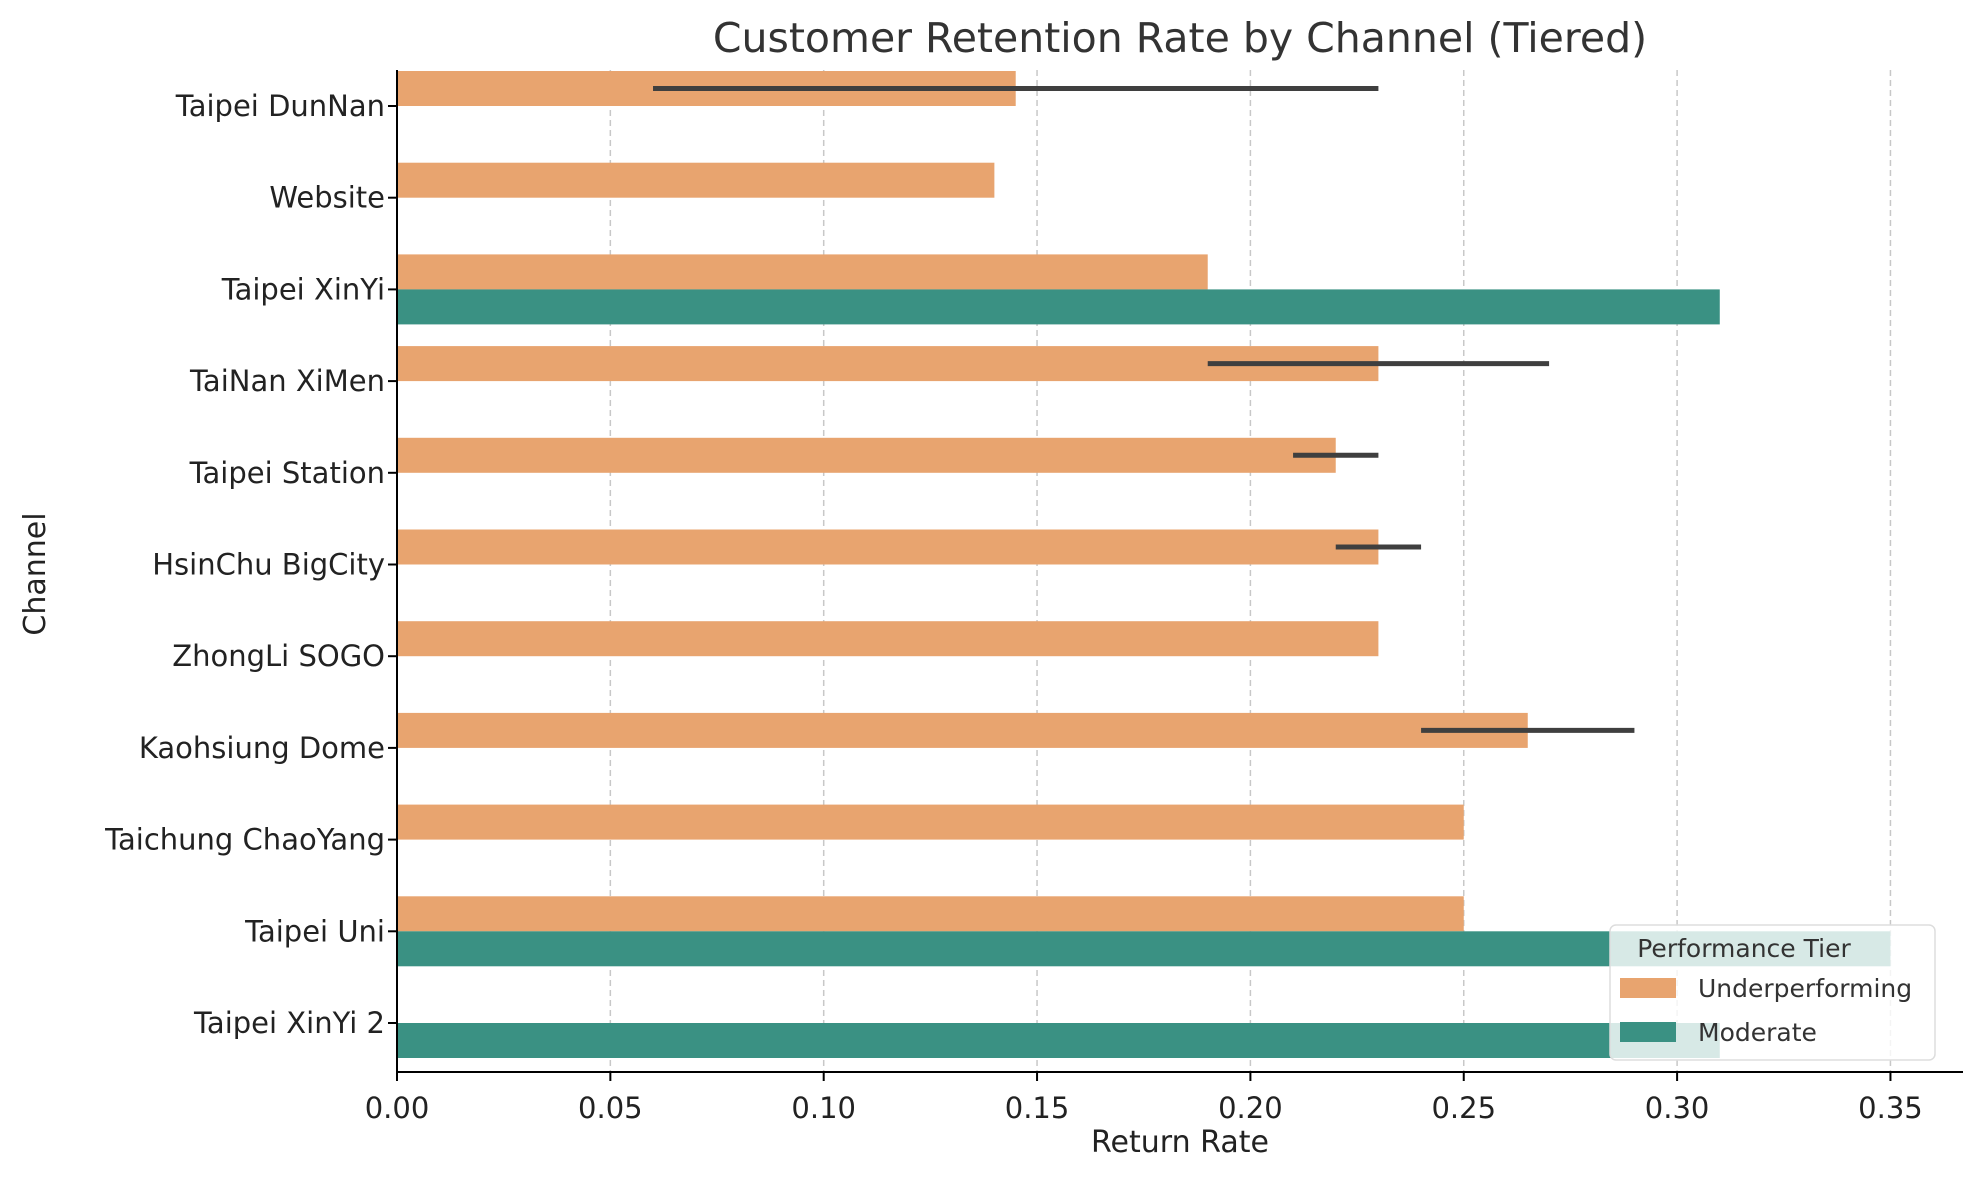 The width and height of the screenshot is (1979, 1180). I want to click on y-tick-label: TaiNan XiMen, so click(287, 381).